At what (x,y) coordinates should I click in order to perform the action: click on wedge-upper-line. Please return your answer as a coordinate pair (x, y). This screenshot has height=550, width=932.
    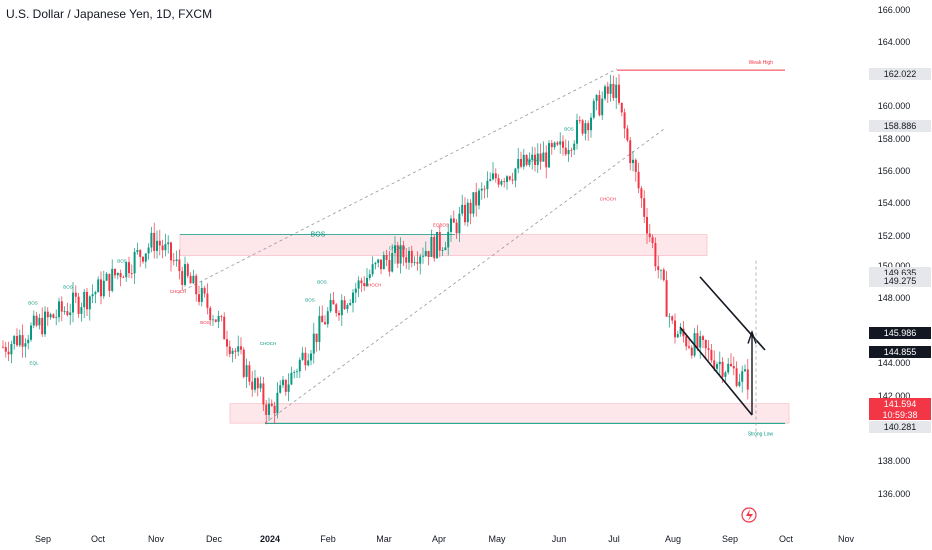
    Looking at the image, I should click on (732, 313).